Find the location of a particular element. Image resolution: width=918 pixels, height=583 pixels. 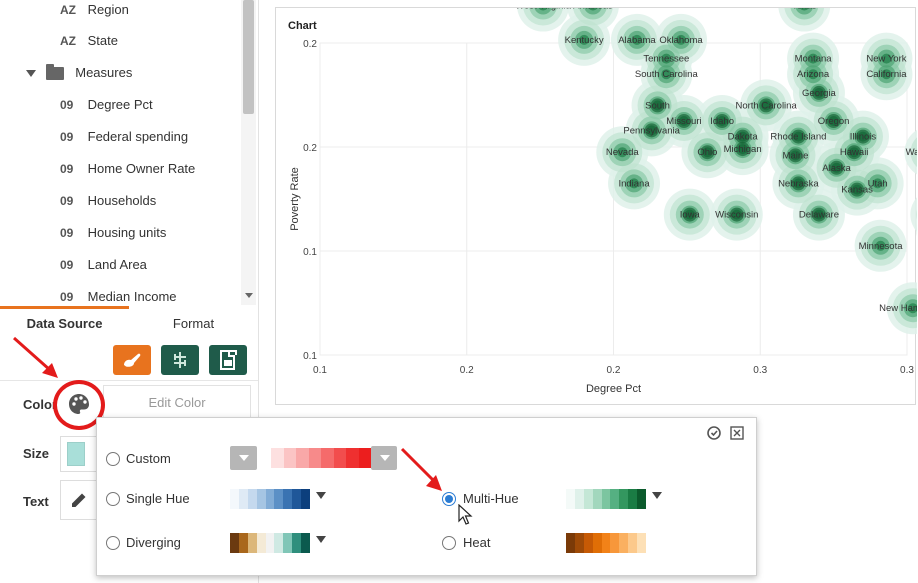

state-label: Alaska is located at coordinates (836, 168).